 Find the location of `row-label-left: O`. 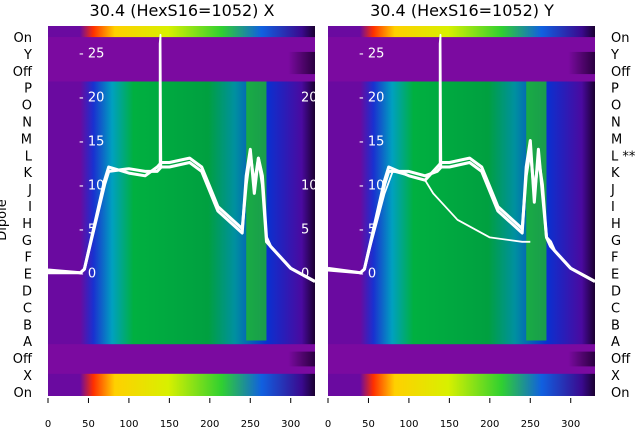

row-label-left: O is located at coordinates (27, 106).